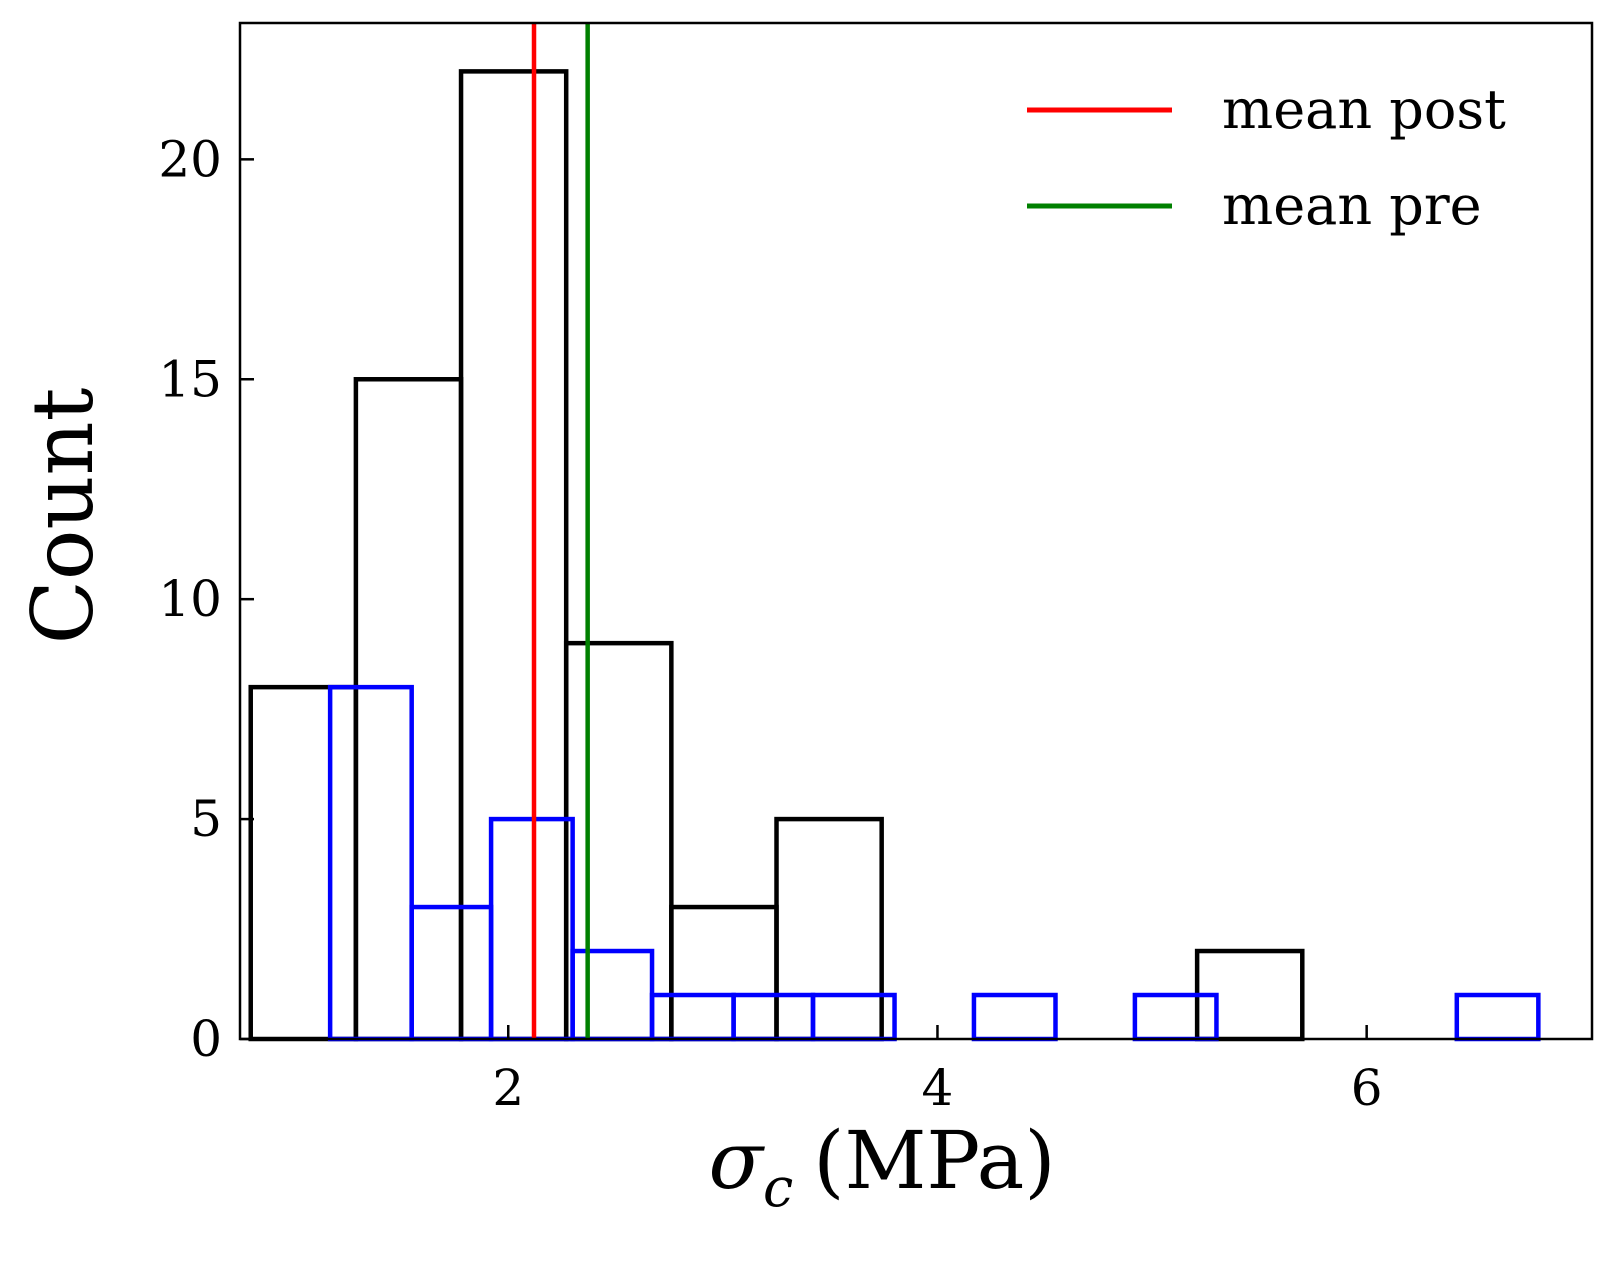 The height and width of the screenshot is (1277, 1619). Describe the element at coordinates (778, 1187) in the screenshot. I see `x-axis-label-subscript: c` at that location.